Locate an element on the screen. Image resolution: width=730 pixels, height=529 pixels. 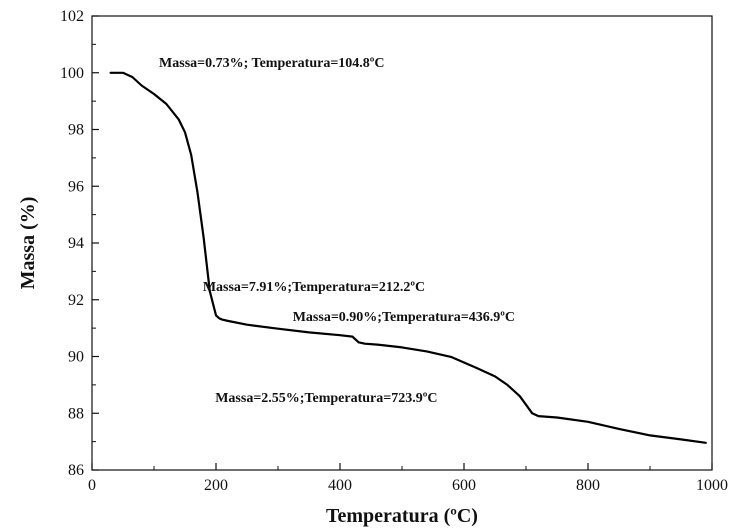
y-axis-ticks: 86 88 90 92 94 96 98 100 102 is located at coordinates (79, 243).